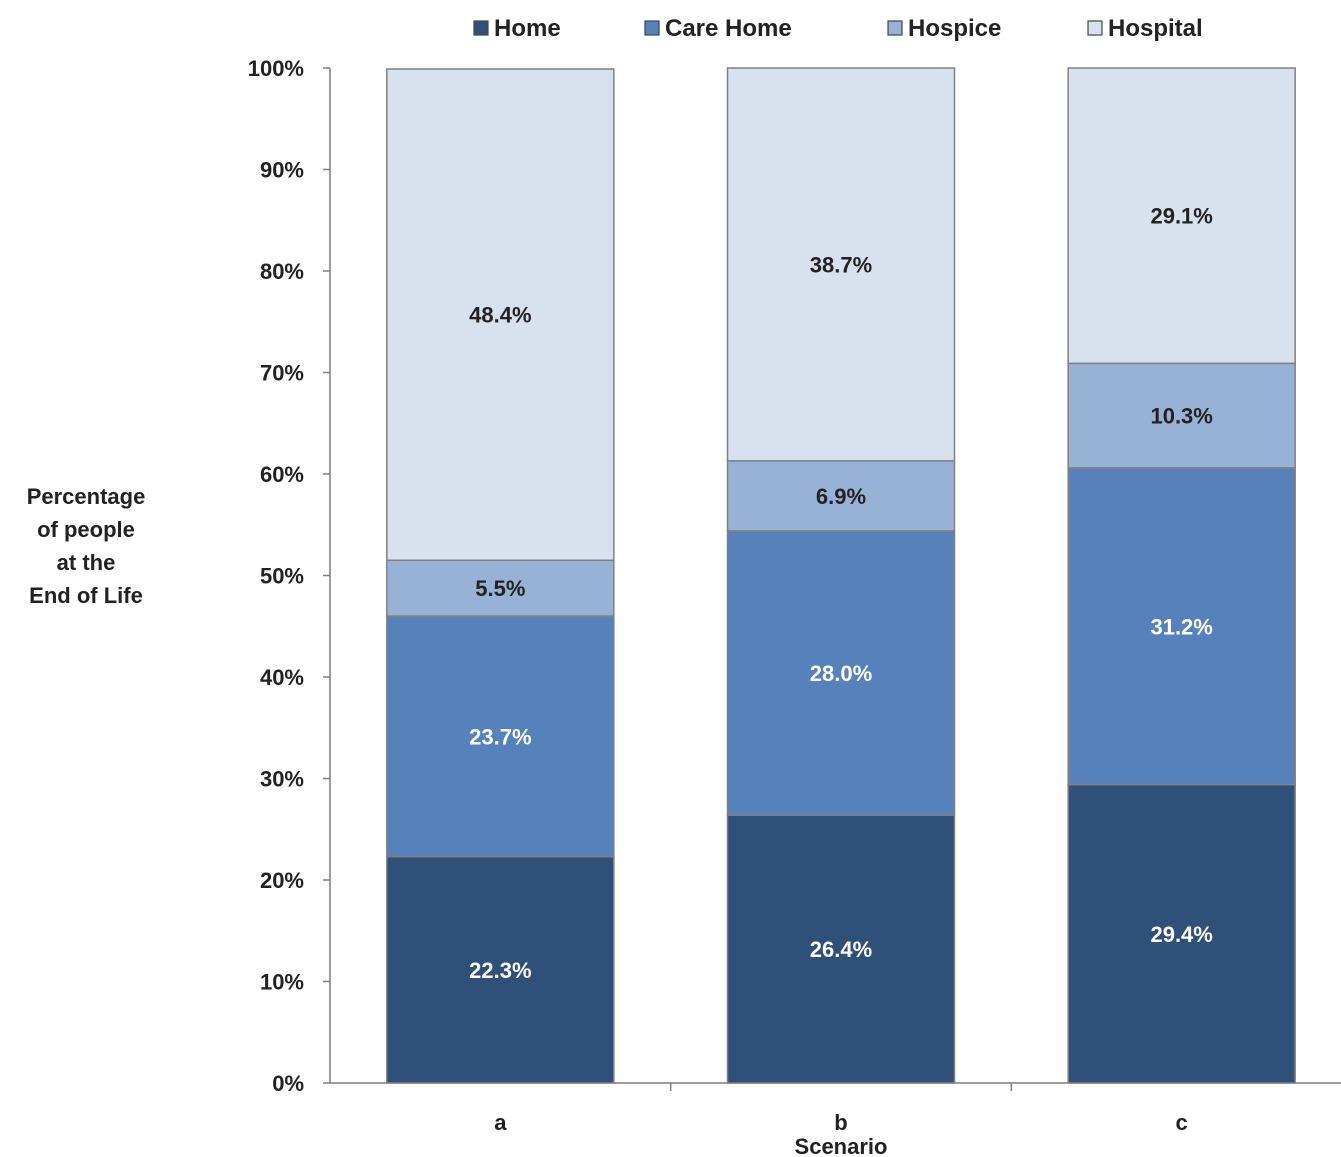 This screenshot has width=1341, height=1157. What do you see at coordinates (1095, 28) in the screenshot?
I see `legend-swatch-hospital` at bounding box center [1095, 28].